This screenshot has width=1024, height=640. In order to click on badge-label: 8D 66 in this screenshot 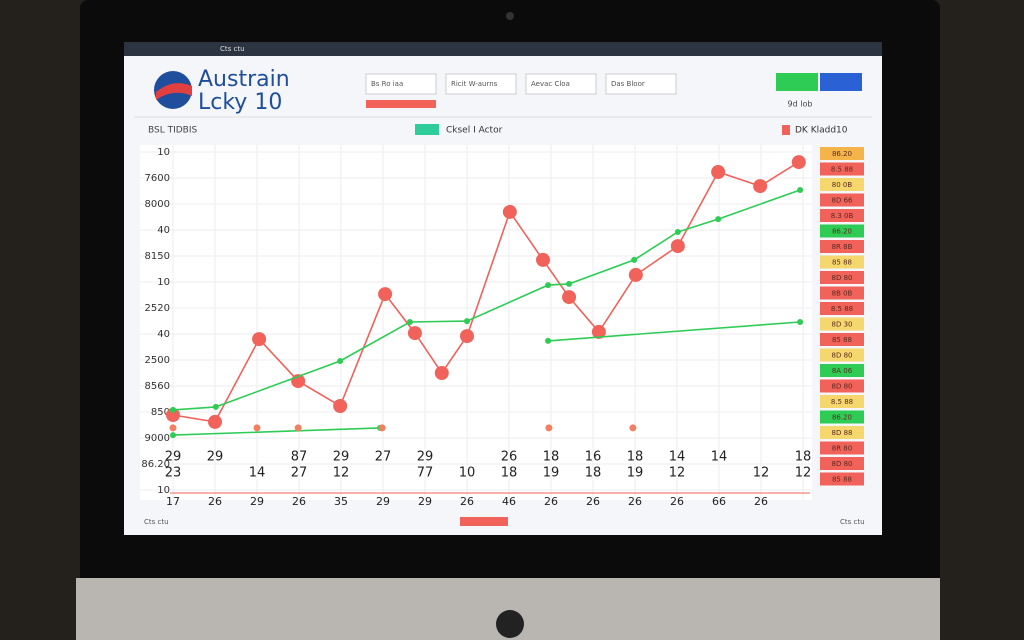, I will do `click(843, 201)`.